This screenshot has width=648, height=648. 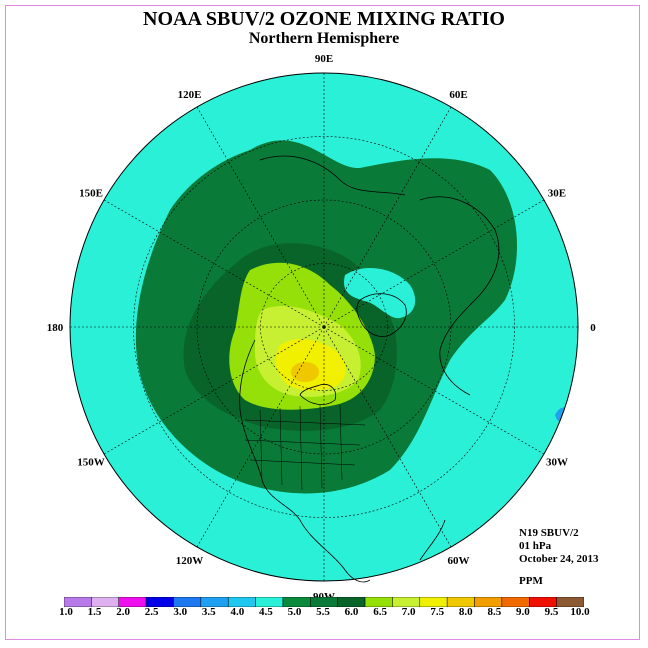 What do you see at coordinates (432, 540) in the screenshot?
I see `south-america-coast` at bounding box center [432, 540].